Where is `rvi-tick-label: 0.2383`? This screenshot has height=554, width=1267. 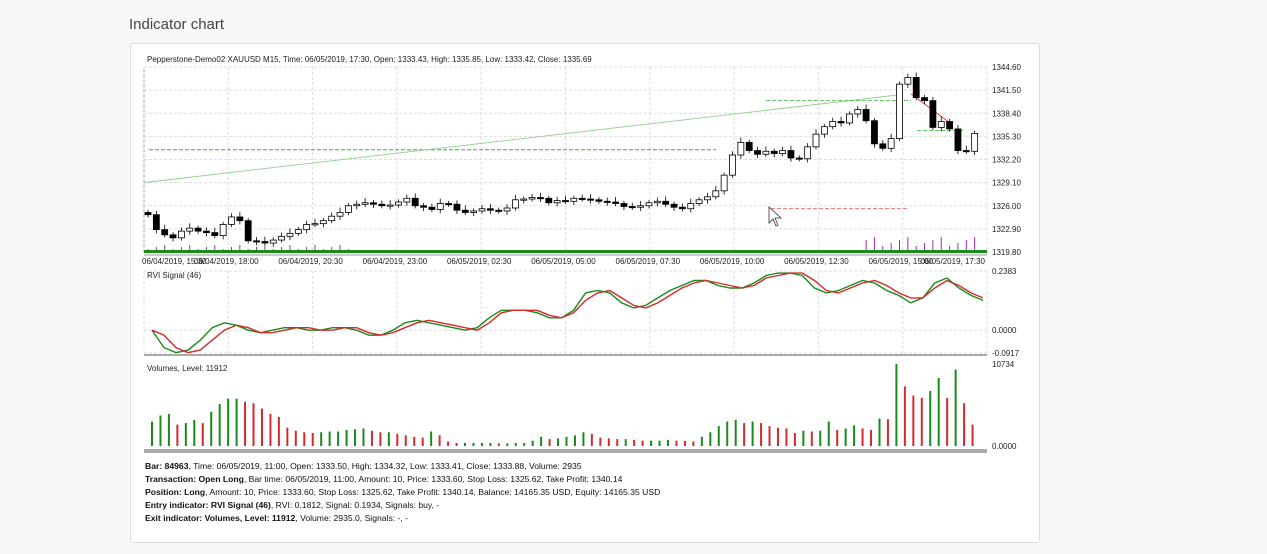 rvi-tick-label: 0.2383 is located at coordinates (1004, 271).